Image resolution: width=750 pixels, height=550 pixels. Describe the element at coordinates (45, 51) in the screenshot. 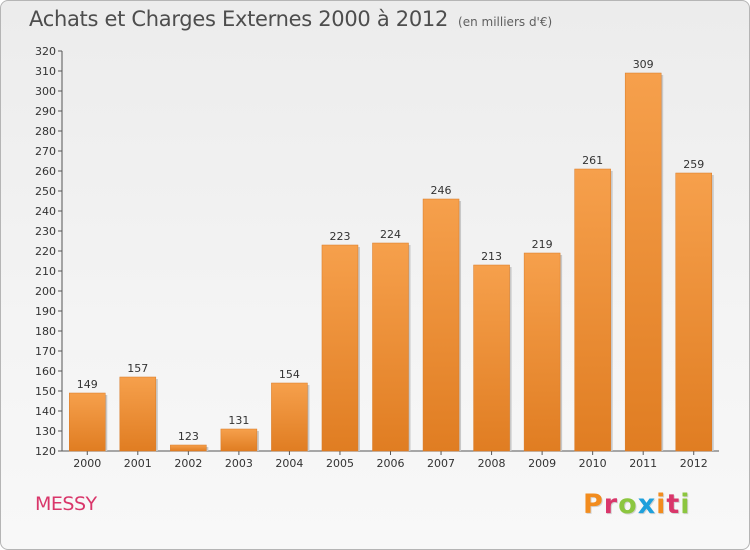

I see `y-tick-label: 320` at that location.